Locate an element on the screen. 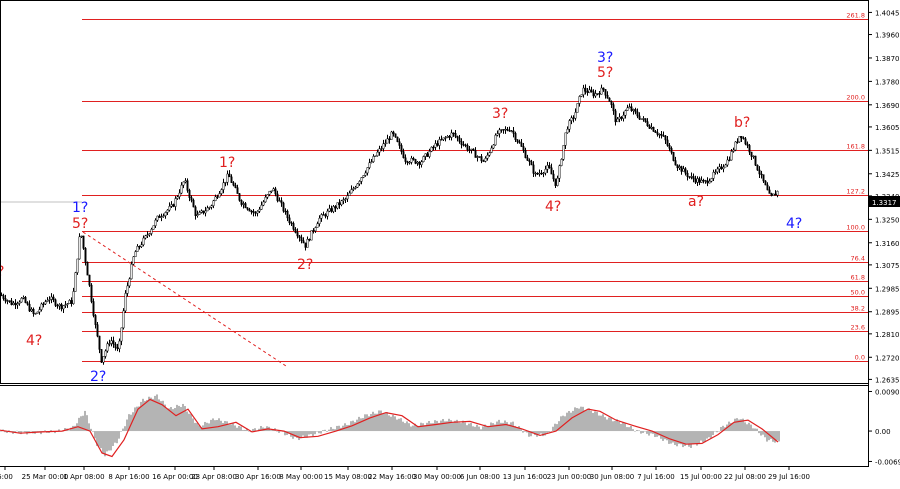 The image size is (900, 489). time-tick-label: 16 Apr 00:00 is located at coordinates (175, 477).